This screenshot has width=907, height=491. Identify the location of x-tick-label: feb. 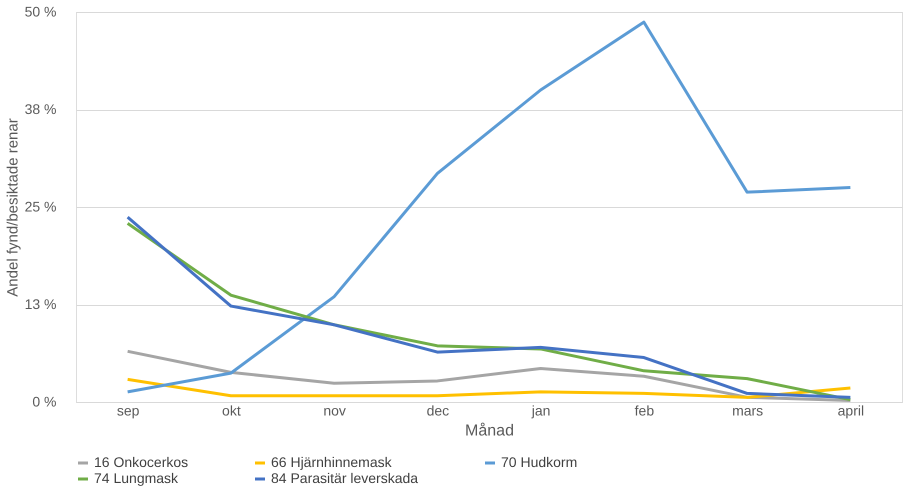
(644, 410).